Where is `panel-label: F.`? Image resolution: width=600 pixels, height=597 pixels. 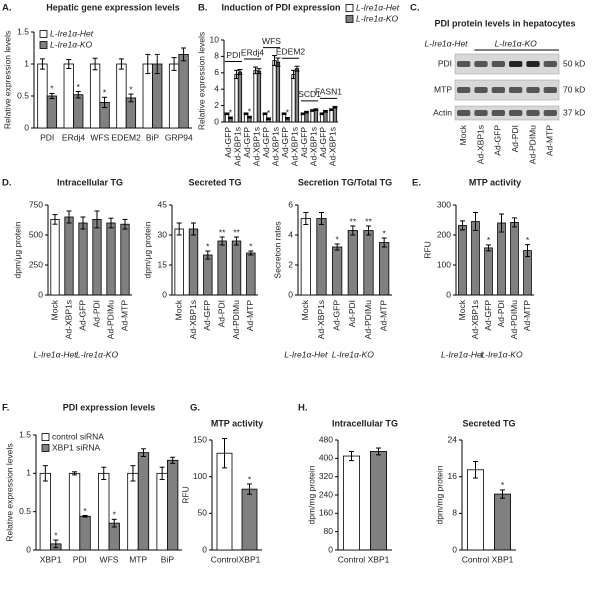 panel-label: F. is located at coordinates (5, 408).